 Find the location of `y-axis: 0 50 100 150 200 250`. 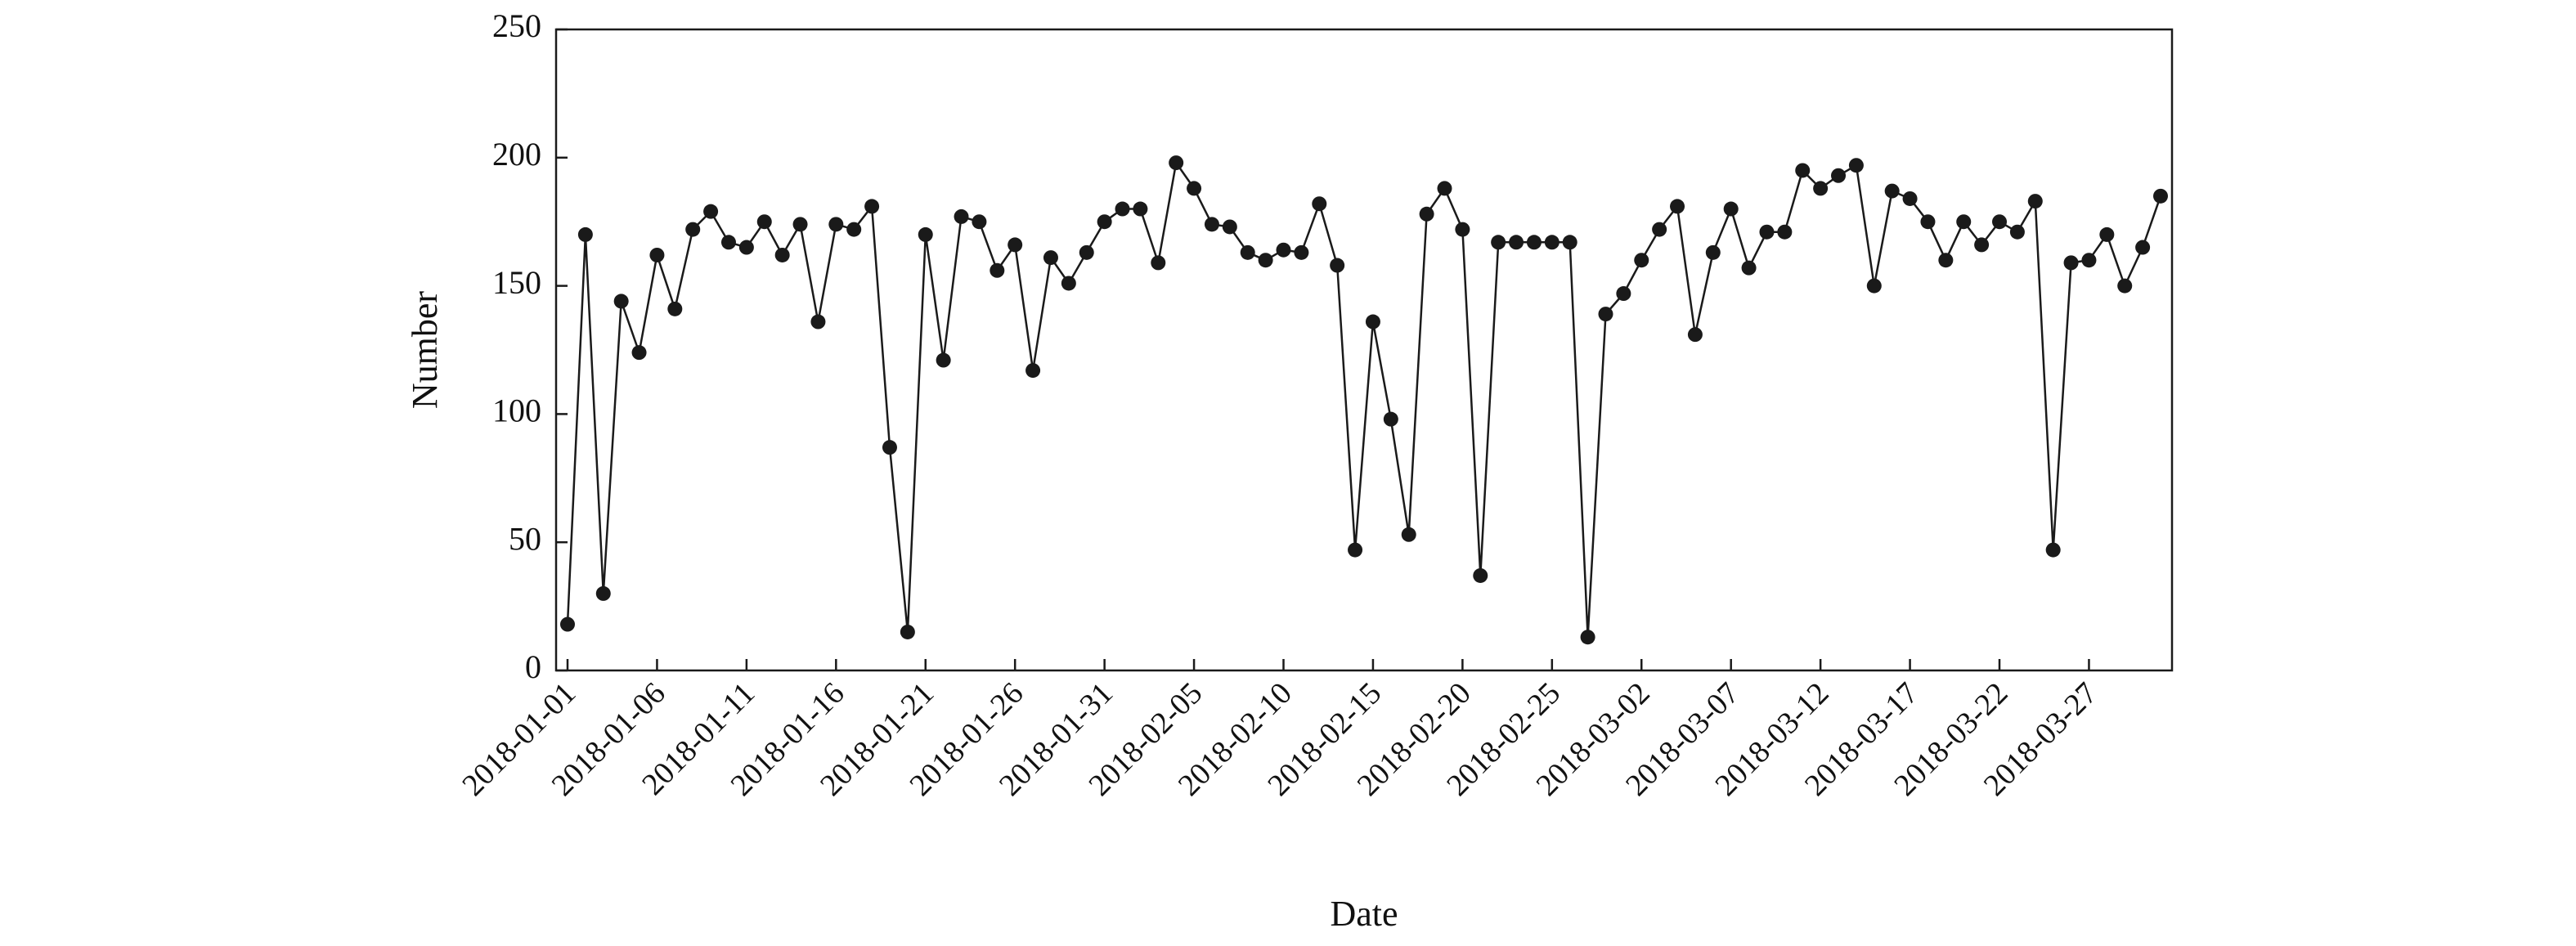

y-axis: 0 50 100 150 200 250 is located at coordinates (530, 346).